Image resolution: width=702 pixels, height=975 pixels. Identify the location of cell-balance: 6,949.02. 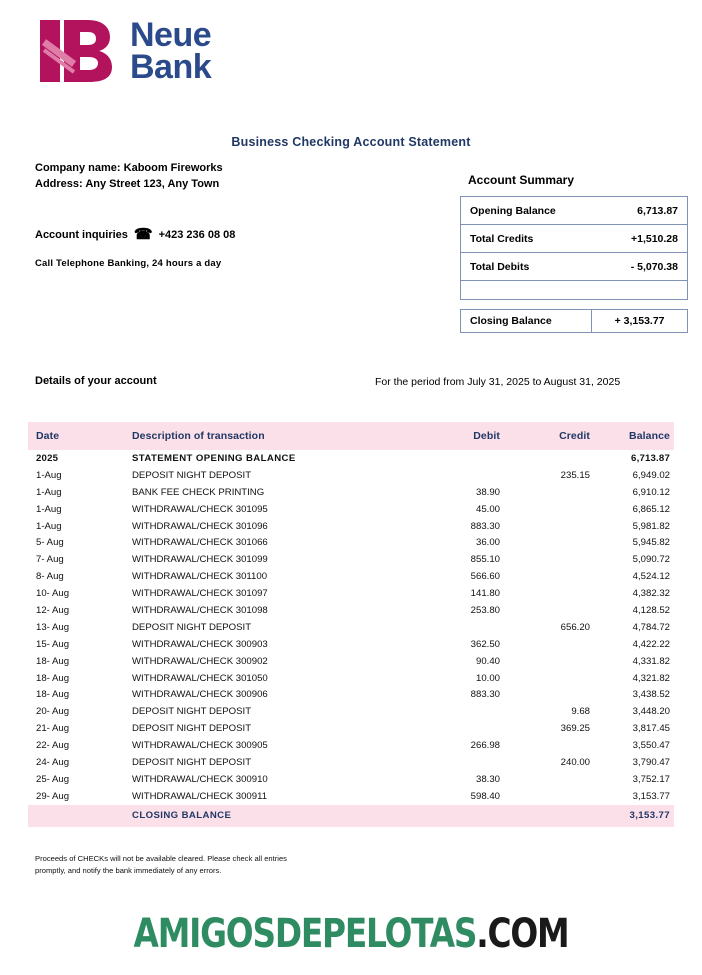
(651, 475).